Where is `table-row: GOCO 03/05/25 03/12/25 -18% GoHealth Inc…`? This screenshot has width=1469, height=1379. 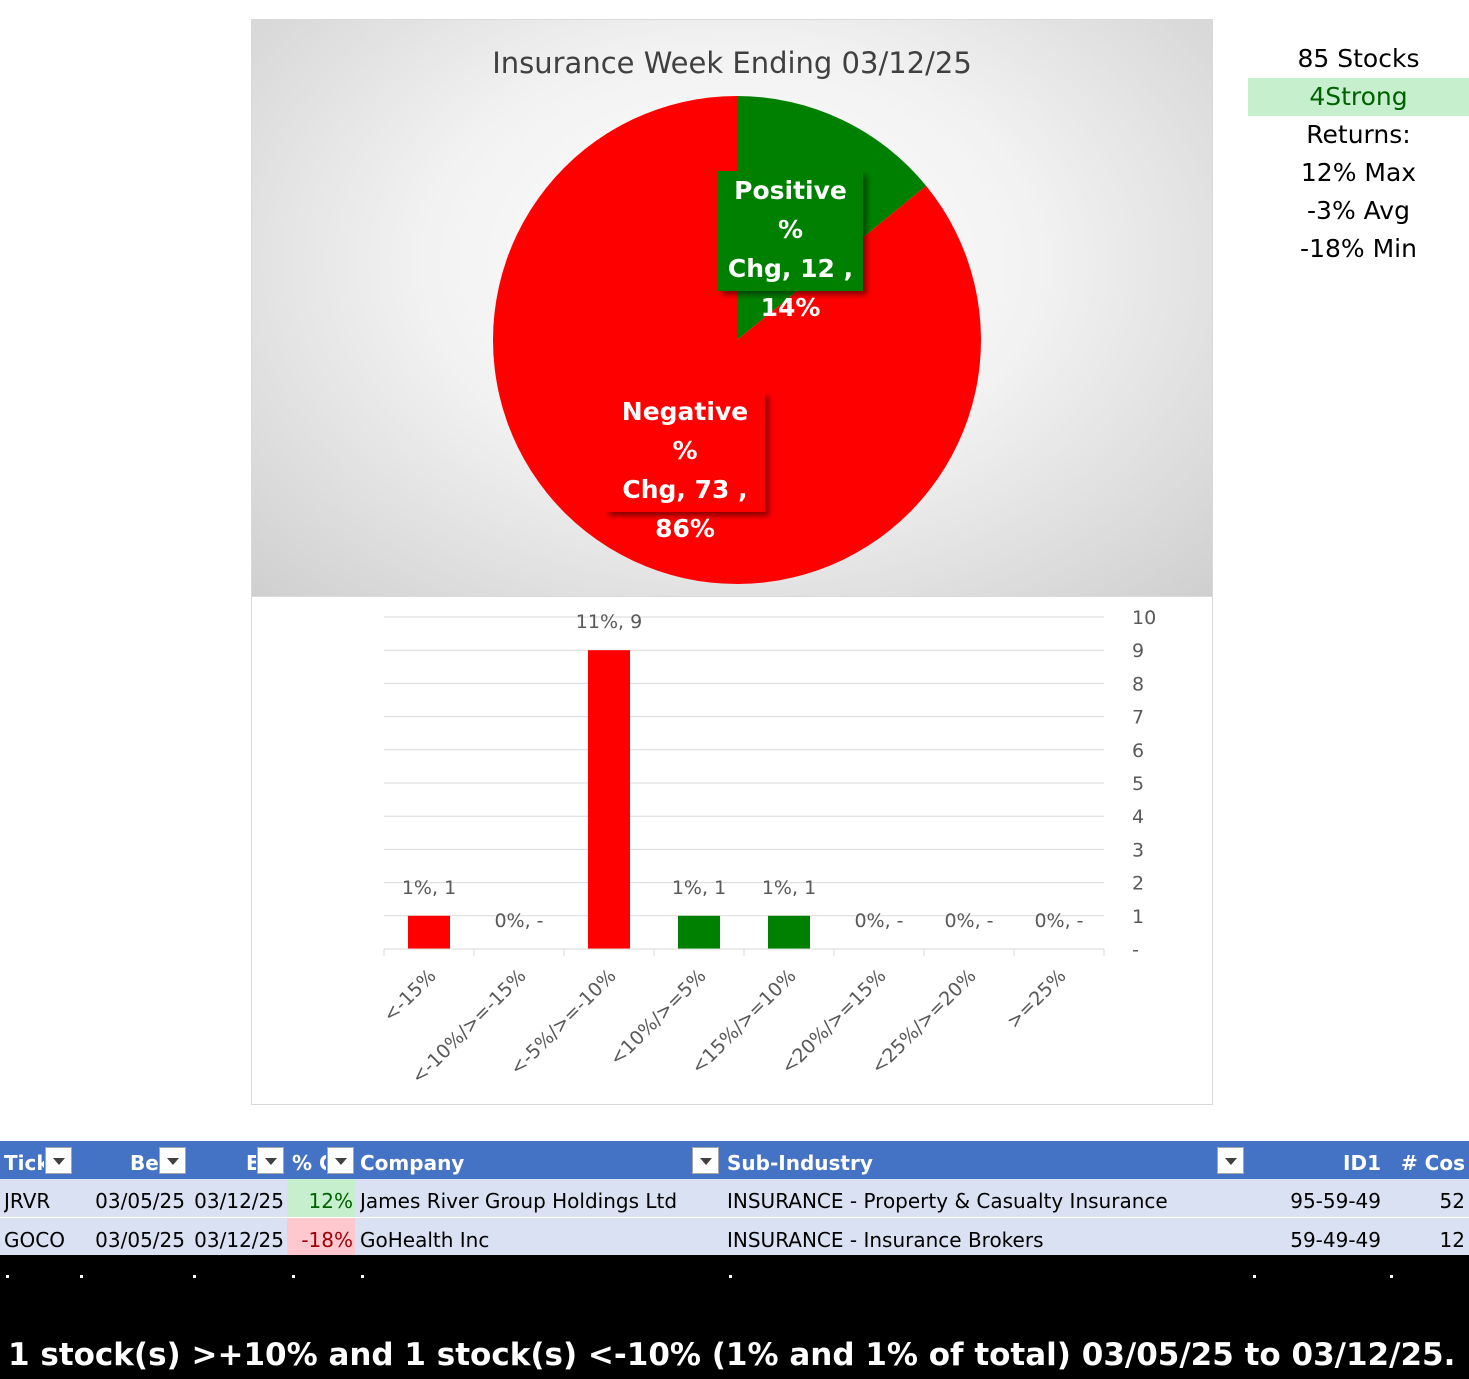
table-row: GOCO 03/05/25 03/12/25 -18% GoHealth Inc… is located at coordinates (734, 1237).